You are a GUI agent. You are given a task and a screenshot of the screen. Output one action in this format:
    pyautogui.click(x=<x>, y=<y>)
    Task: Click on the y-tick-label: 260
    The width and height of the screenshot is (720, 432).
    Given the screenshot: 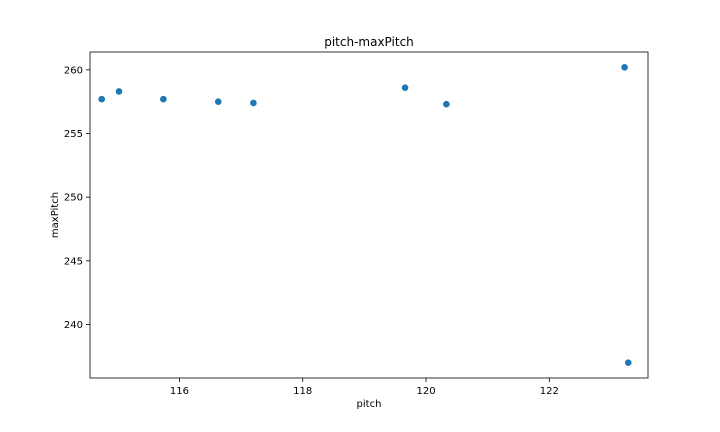 What is the action you would take?
    pyautogui.click(x=73, y=70)
    